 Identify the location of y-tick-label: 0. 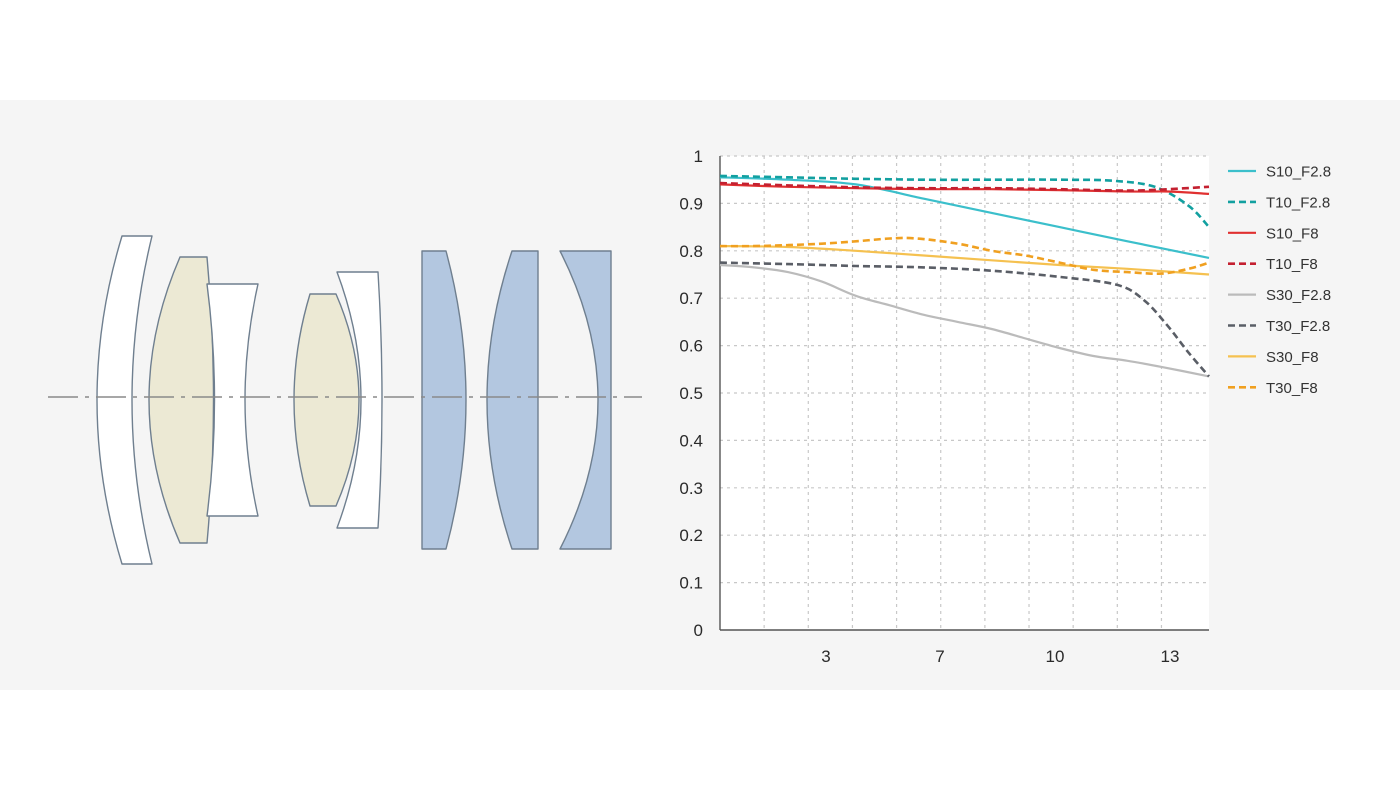
(698, 630).